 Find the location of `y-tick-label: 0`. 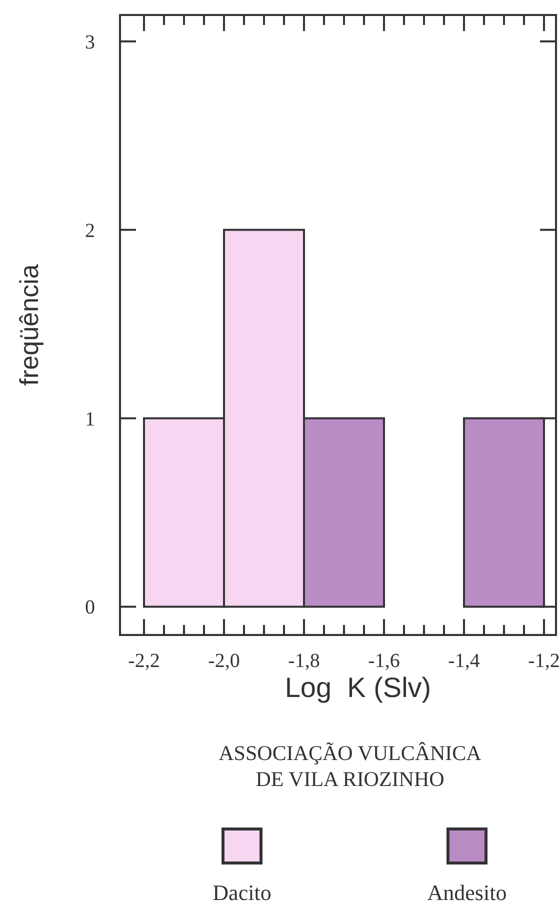

y-tick-label: 0 is located at coordinates (90, 607).